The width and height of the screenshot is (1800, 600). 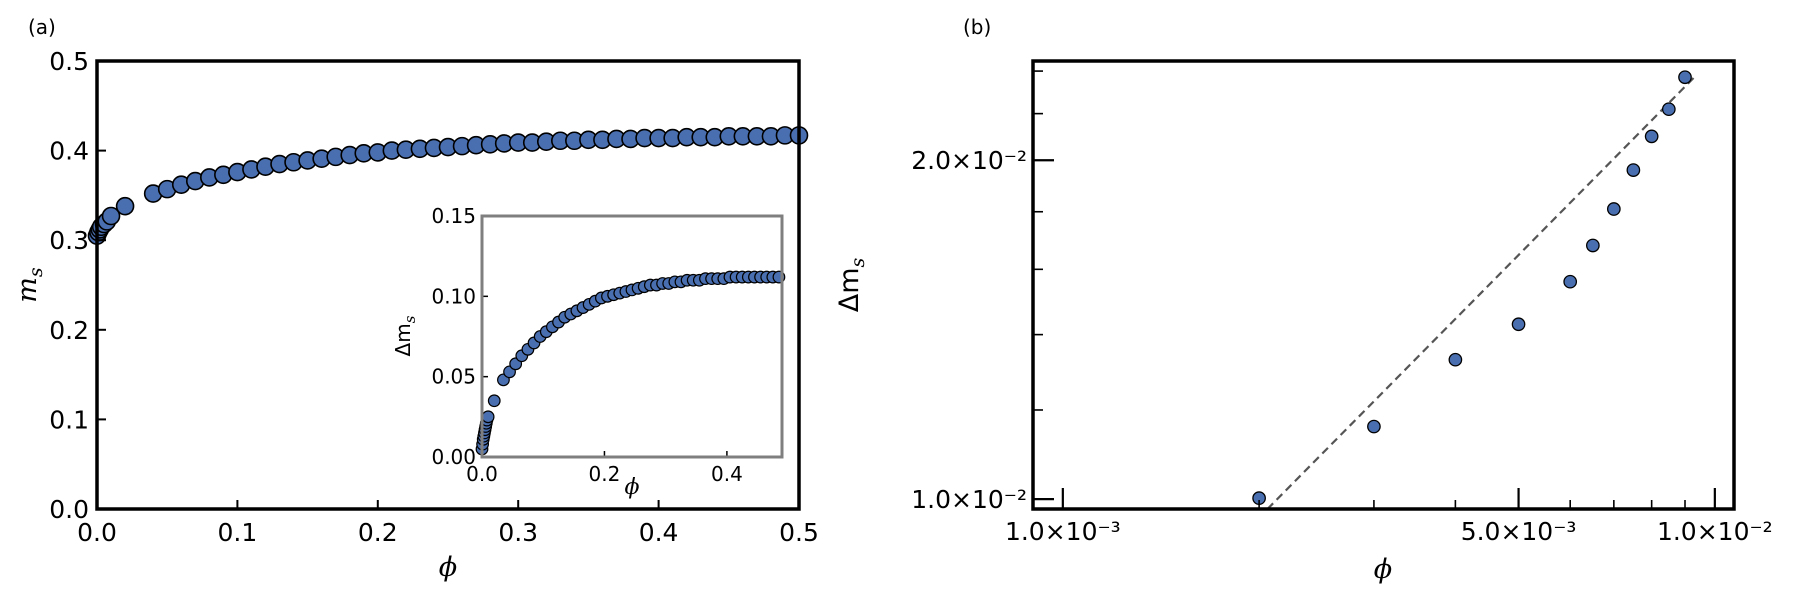 What do you see at coordinates (849, 289) in the screenshot?
I see `loglog-y-axis-label-main: Δm` at bounding box center [849, 289].